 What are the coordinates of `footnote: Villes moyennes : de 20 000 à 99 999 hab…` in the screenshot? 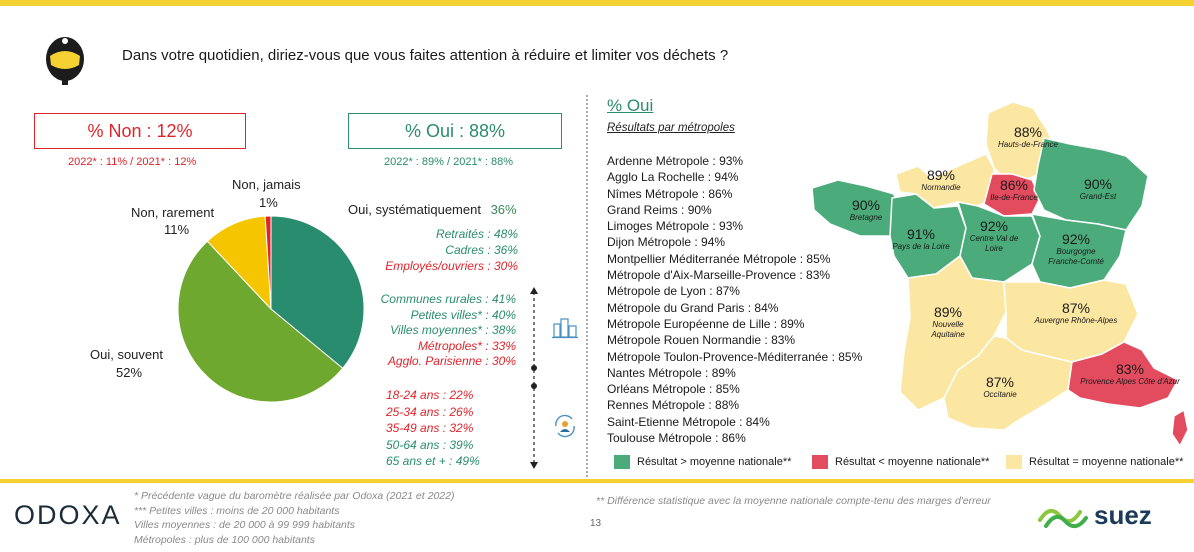 It's located at (245, 525).